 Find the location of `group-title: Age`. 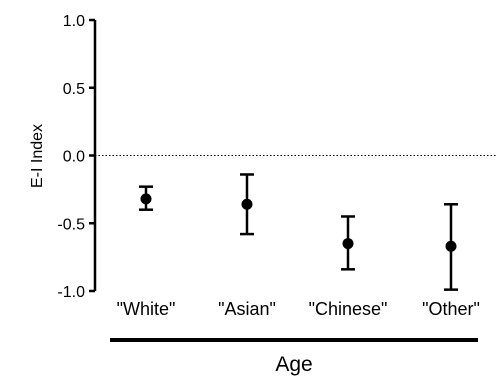

group-title: Age is located at coordinates (293, 364).